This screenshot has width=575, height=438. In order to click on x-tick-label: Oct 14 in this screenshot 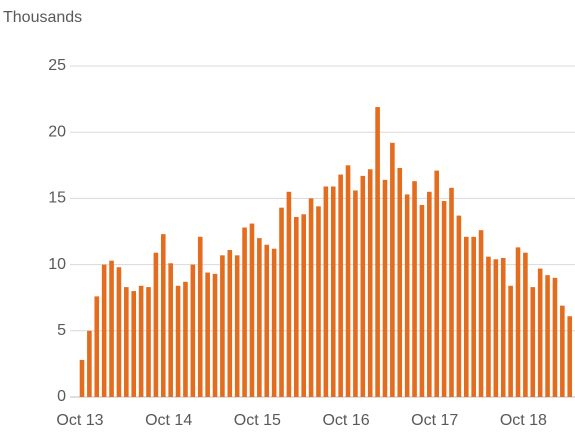, I will do `click(168, 420)`.